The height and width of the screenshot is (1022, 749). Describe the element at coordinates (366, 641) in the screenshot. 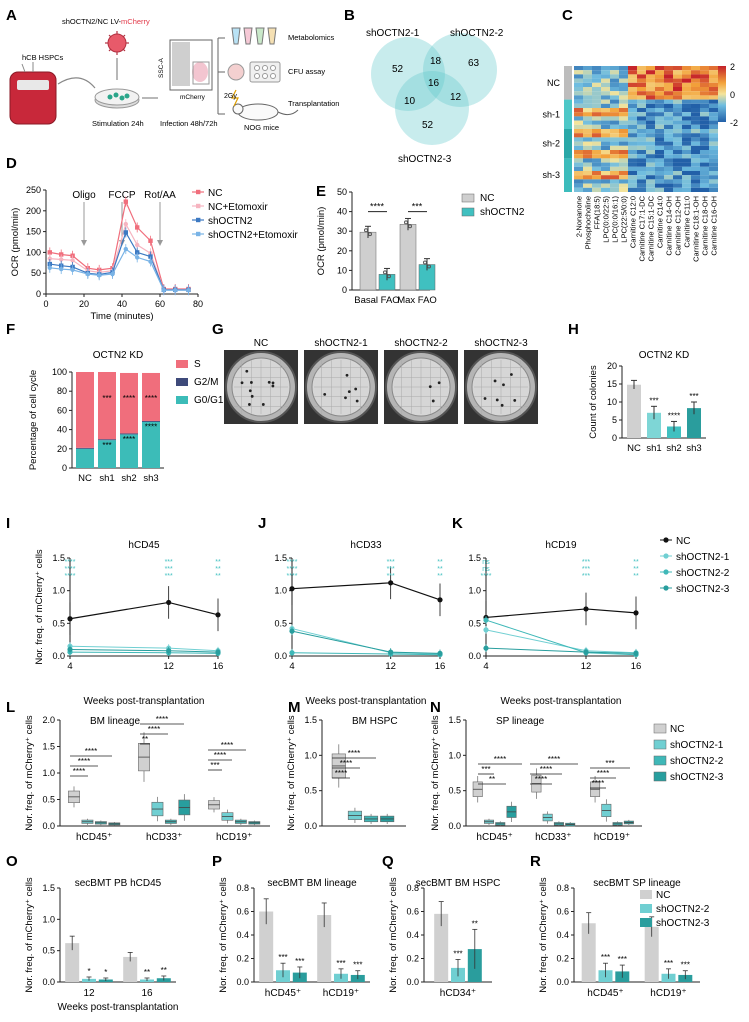

I see `series-line` at that location.